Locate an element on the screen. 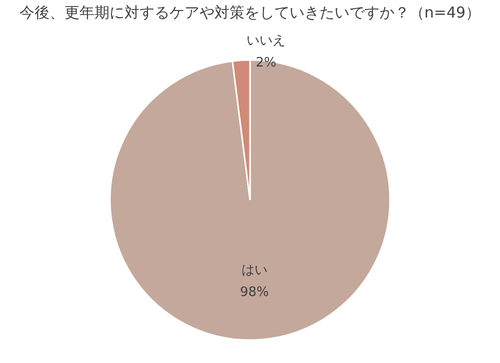  chart-title: 今後、更年期に対するケアや対策をしていきたいですか？（n=49） is located at coordinates (250, 12).